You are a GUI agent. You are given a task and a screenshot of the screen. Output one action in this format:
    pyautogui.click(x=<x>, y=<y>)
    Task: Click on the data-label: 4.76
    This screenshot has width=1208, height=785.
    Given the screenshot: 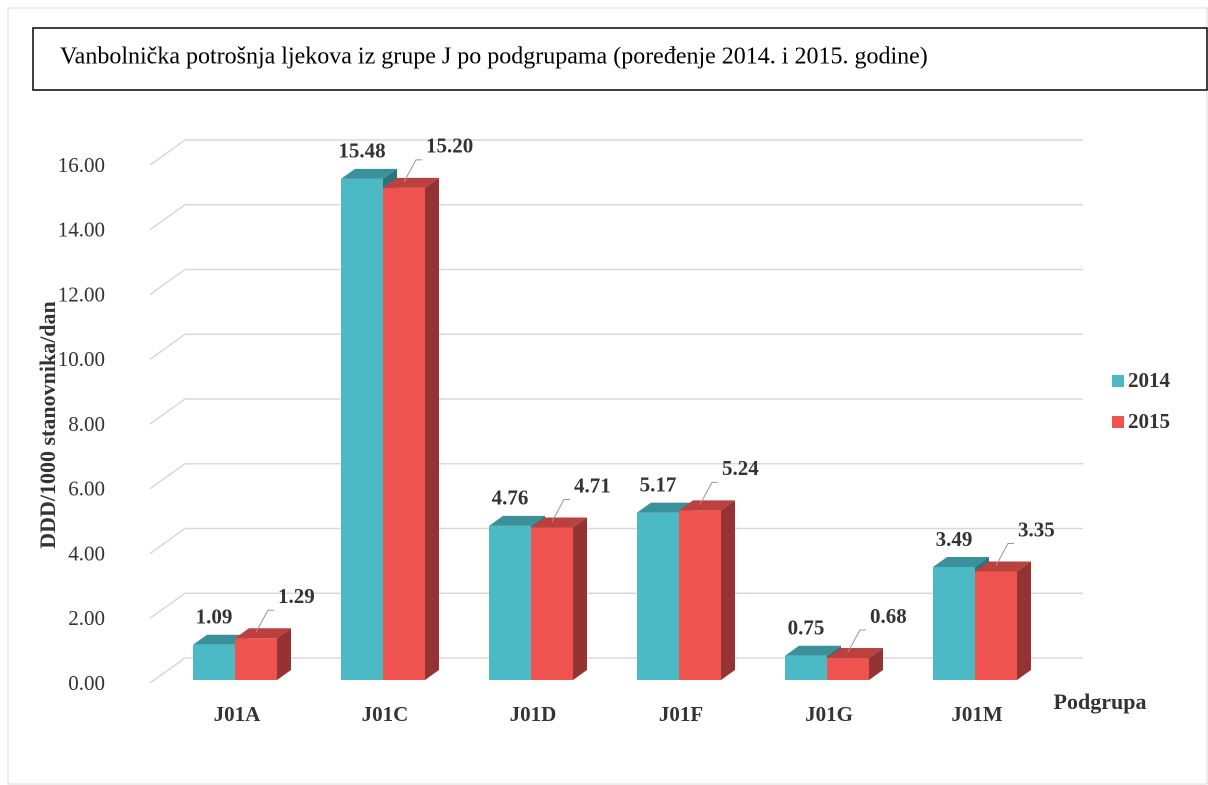 What is the action you would take?
    pyautogui.click(x=510, y=498)
    